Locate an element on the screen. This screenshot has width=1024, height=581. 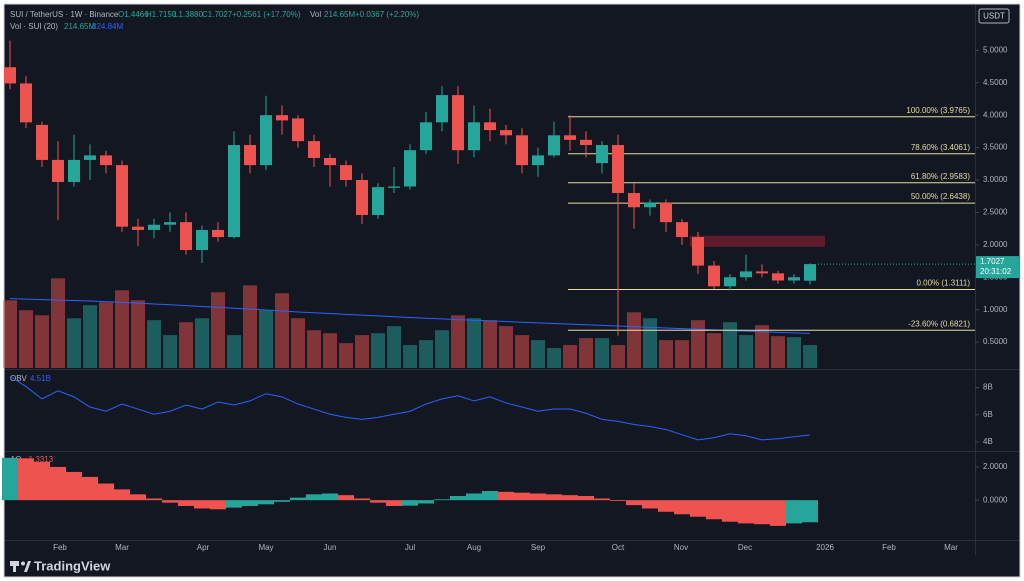
last-price-box is located at coordinates (997, 267).